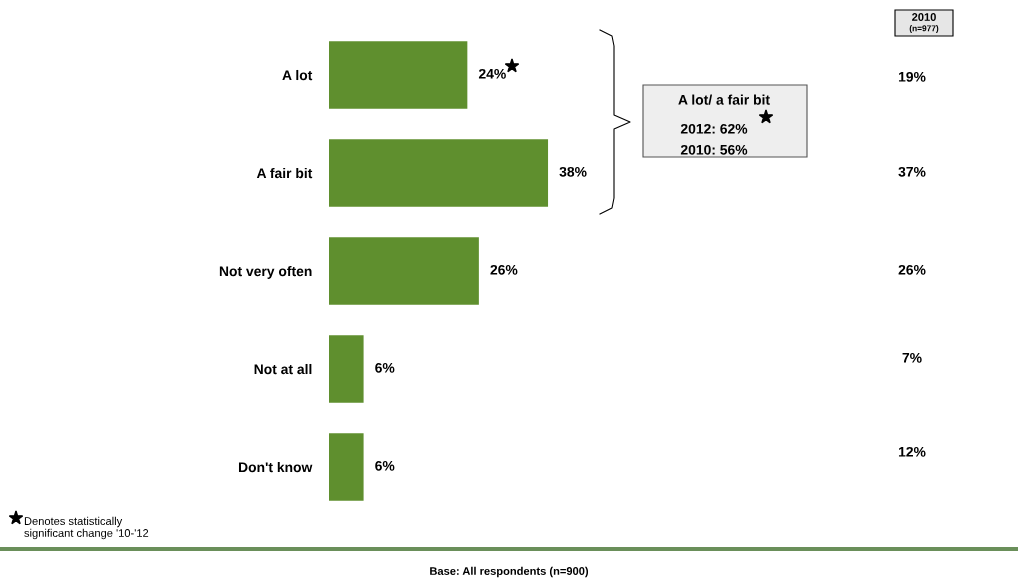 Image resolution: width=1018 pixels, height=581 pixels. Describe the element at coordinates (297, 75) in the screenshot. I see `y-tick-label: A lot` at that location.